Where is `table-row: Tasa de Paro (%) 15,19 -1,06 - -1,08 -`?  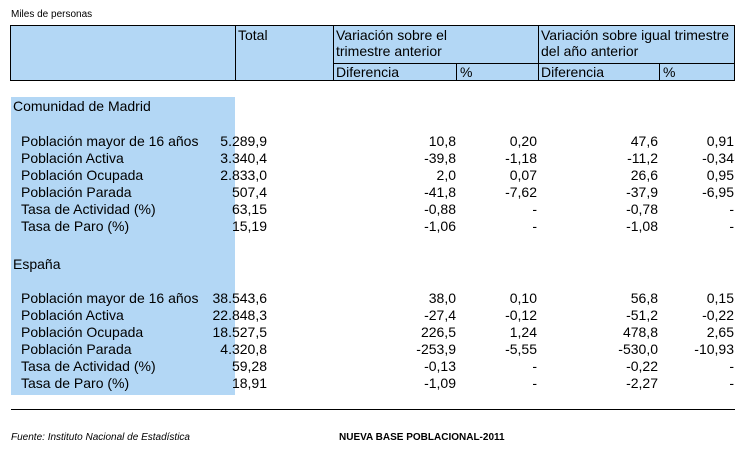 table-row: Tasa de Paro (%) 15,19 -1,06 - -1,08 - is located at coordinates (378, 226).